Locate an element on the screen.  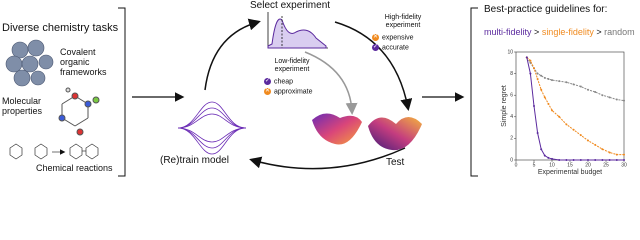
plot-frame is located at coordinates (570, 106).